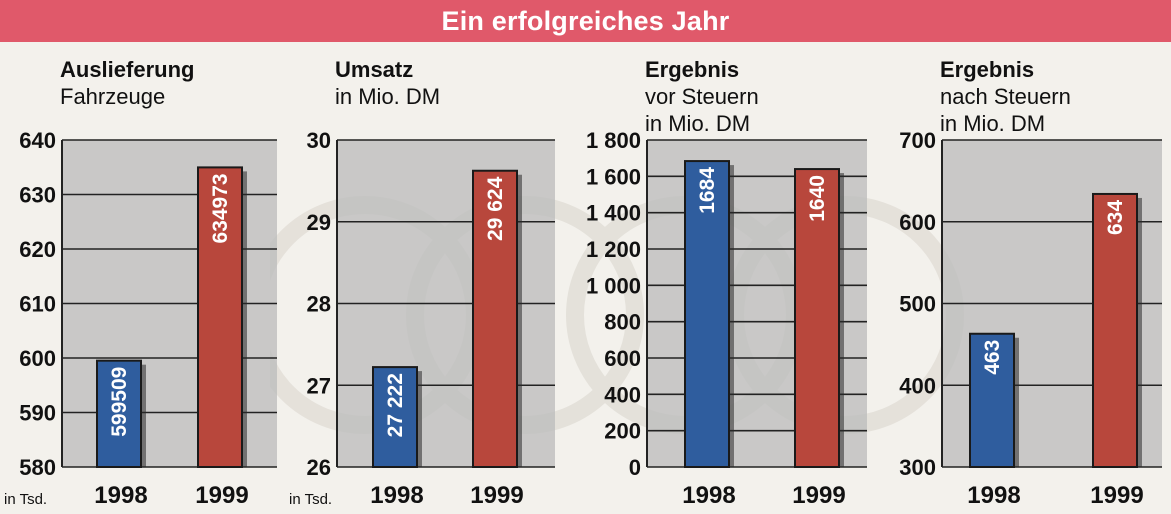  Describe the element at coordinates (1115, 217) in the screenshot. I see `bar-value-label: 634` at that location.